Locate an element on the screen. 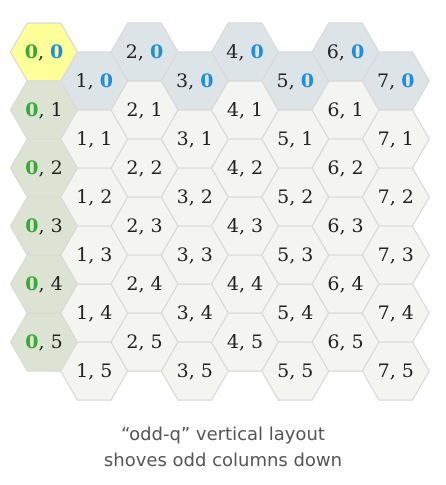 The height and width of the screenshot is (485, 446). hex-coordinate-label: 6, 3 is located at coordinates (345, 226).